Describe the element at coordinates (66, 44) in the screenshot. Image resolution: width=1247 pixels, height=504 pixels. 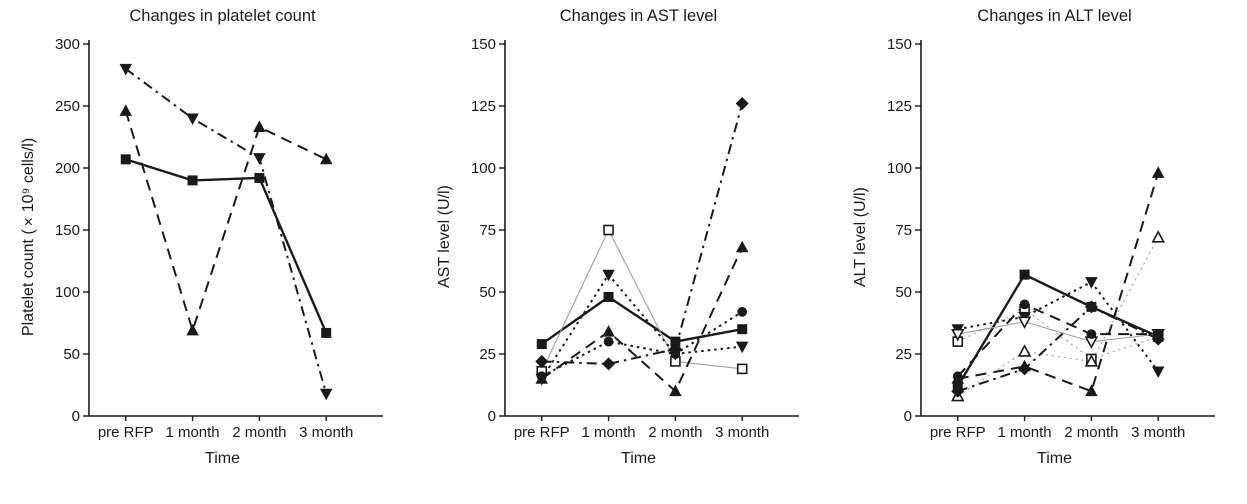
I see `y-tick-label: 300` at that location.